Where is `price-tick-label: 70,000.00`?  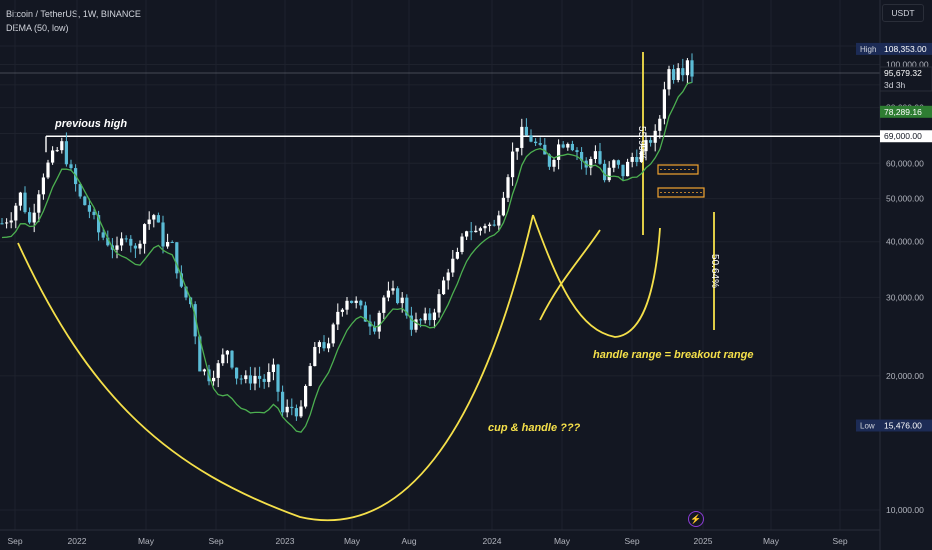
price-tick-label: 70,000.00 is located at coordinates (905, 133).